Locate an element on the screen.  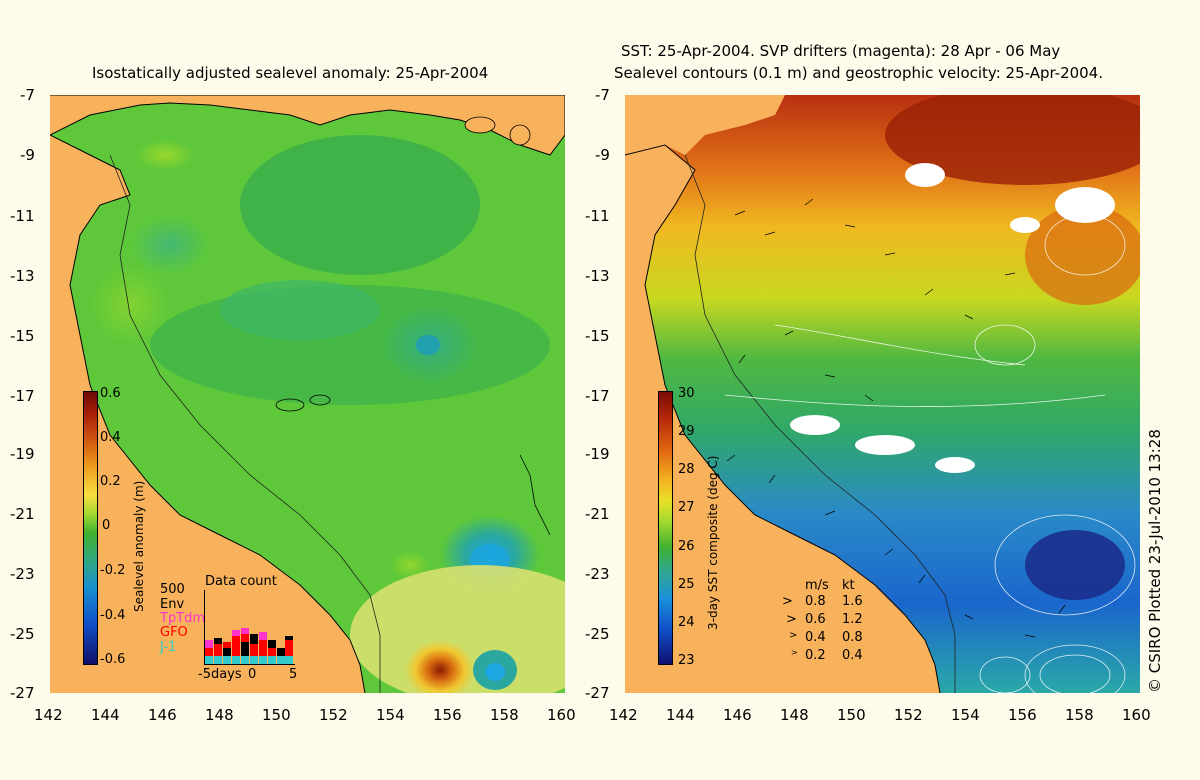
velocity-legend-kt: 1.6 is located at coordinates (852, 601).